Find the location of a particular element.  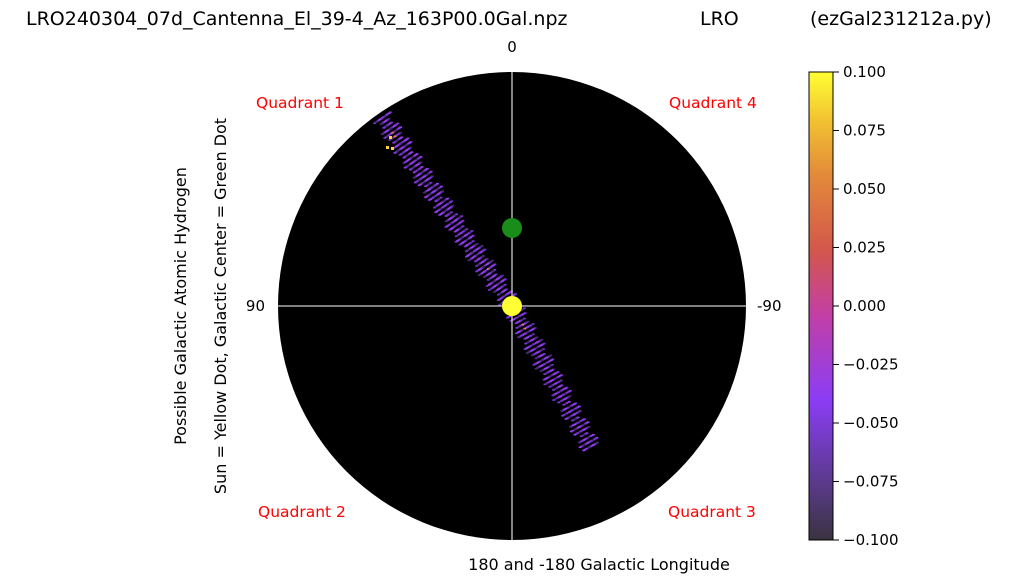

chart-site-label: LRO is located at coordinates (719, 19).